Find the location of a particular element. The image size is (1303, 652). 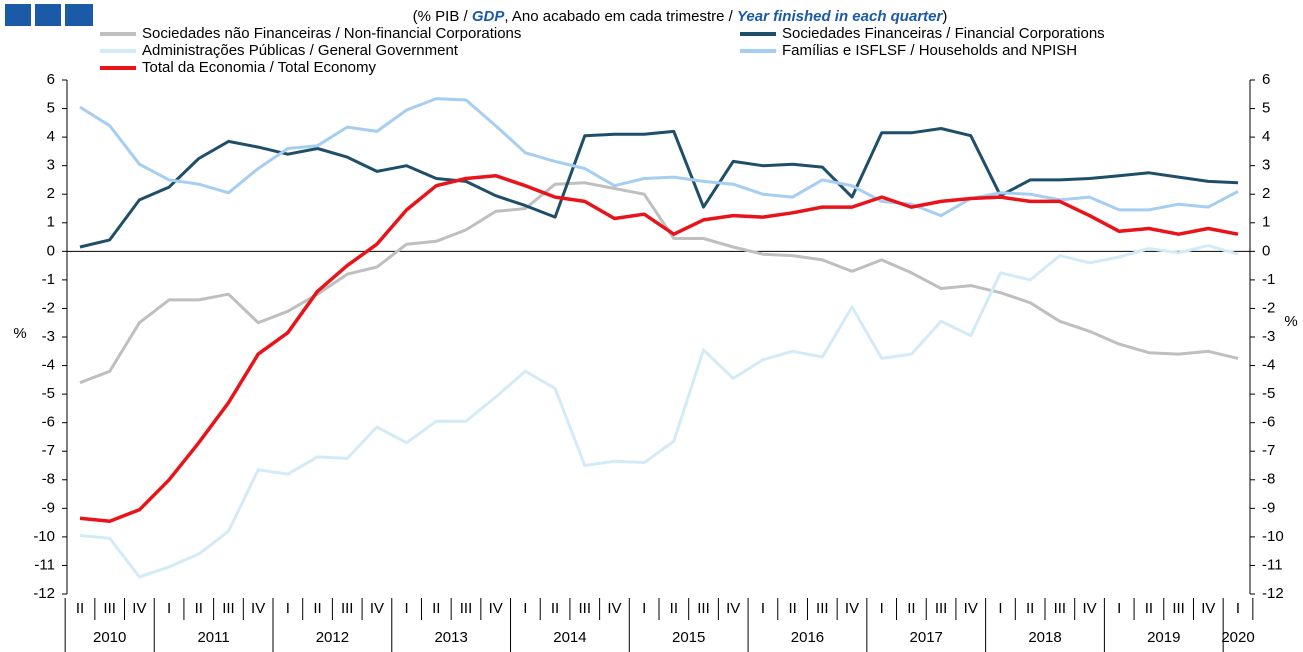

y2-tick-label: -10 is located at coordinates (1273, 536).